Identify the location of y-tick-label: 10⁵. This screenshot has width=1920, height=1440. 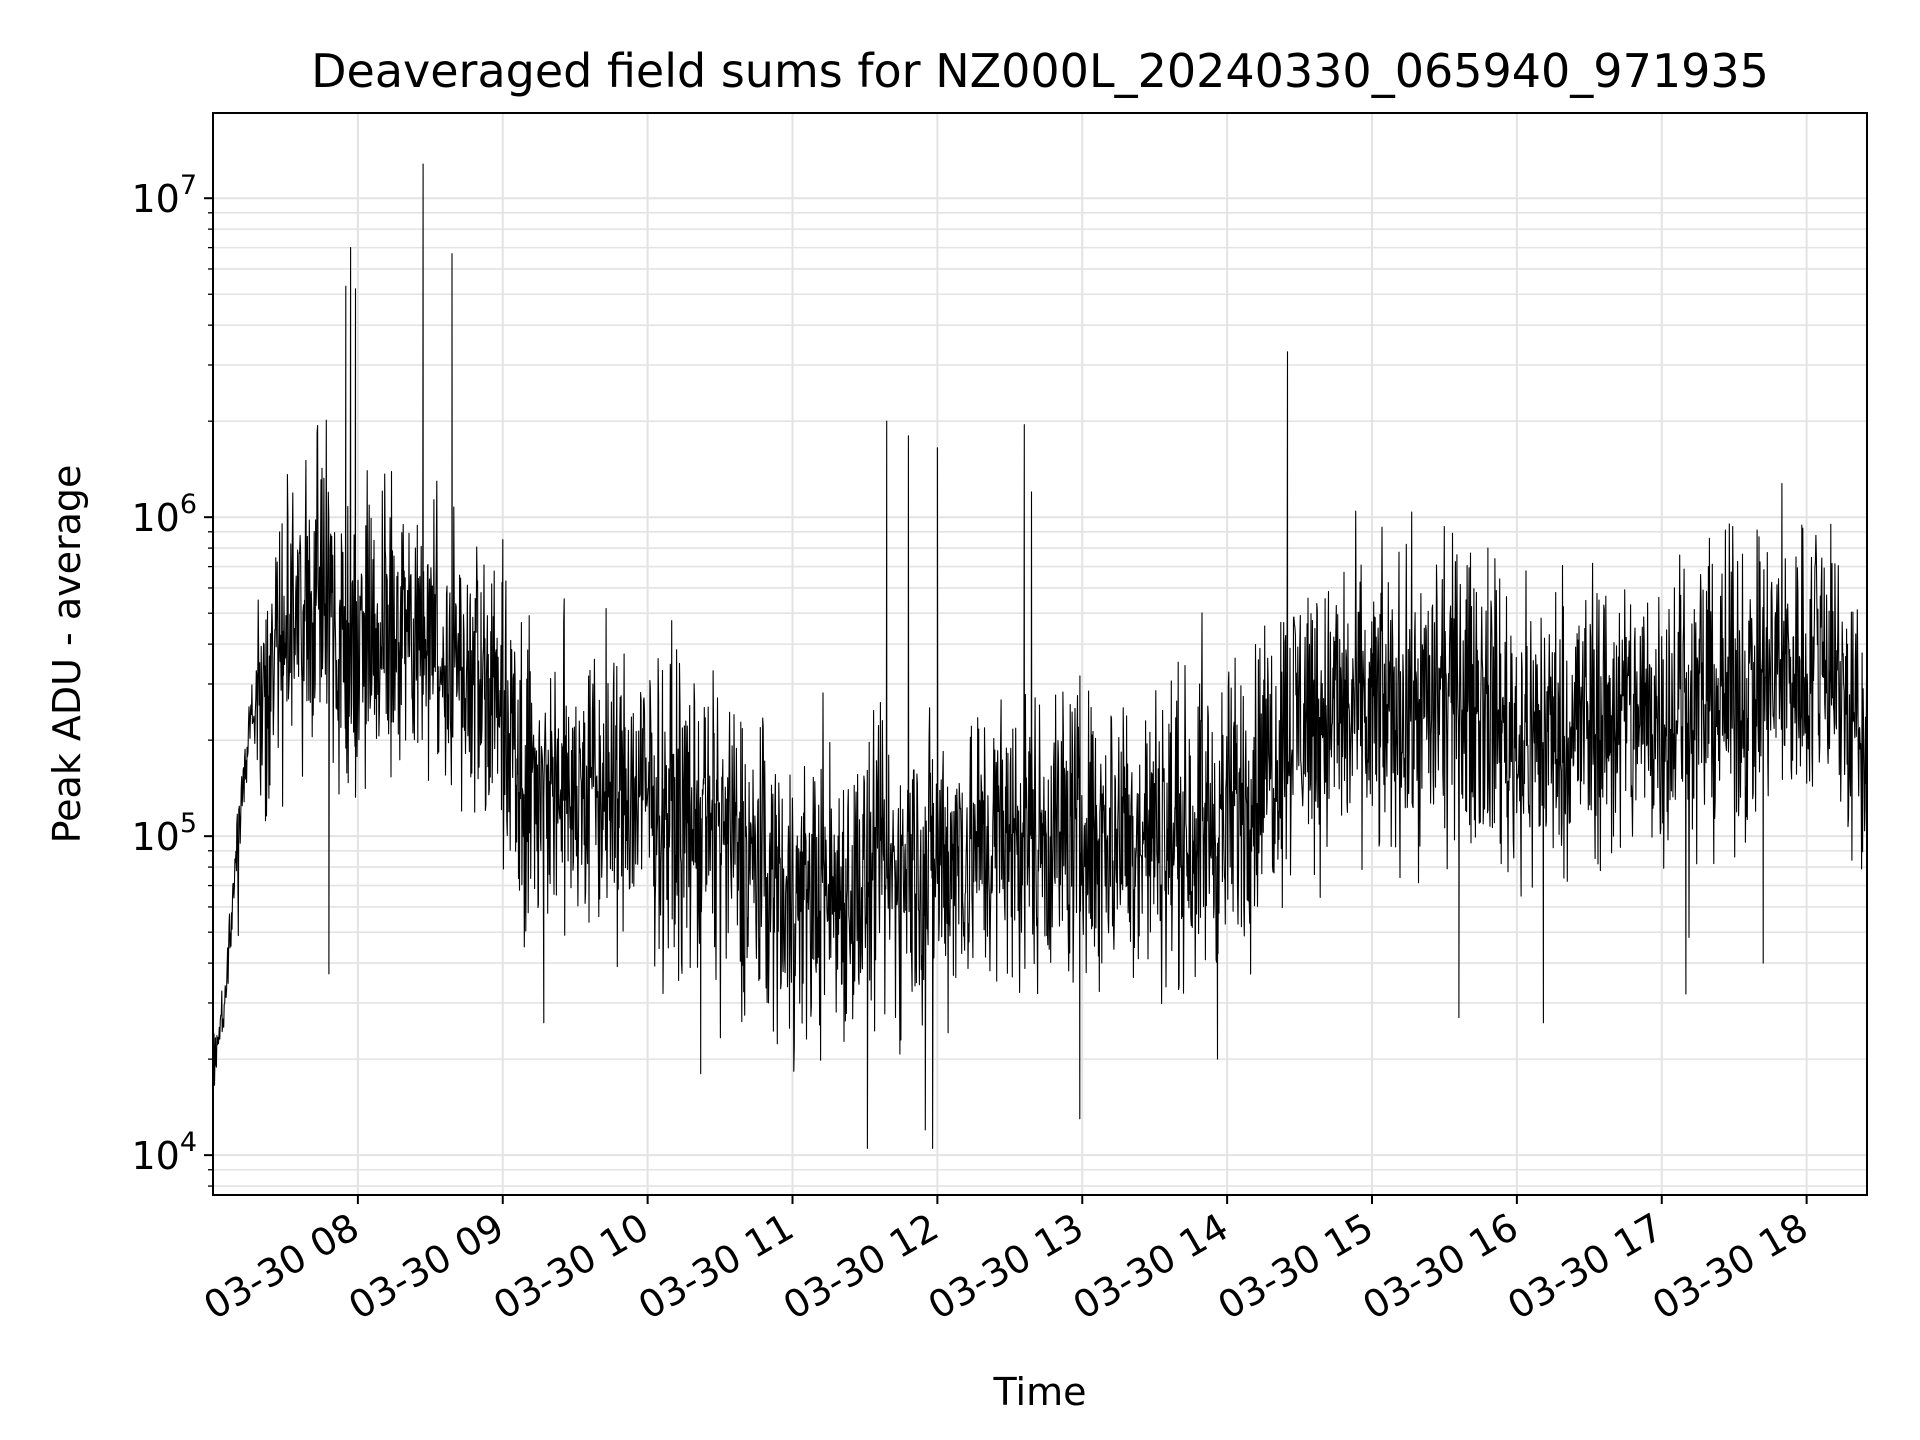
(164, 833).